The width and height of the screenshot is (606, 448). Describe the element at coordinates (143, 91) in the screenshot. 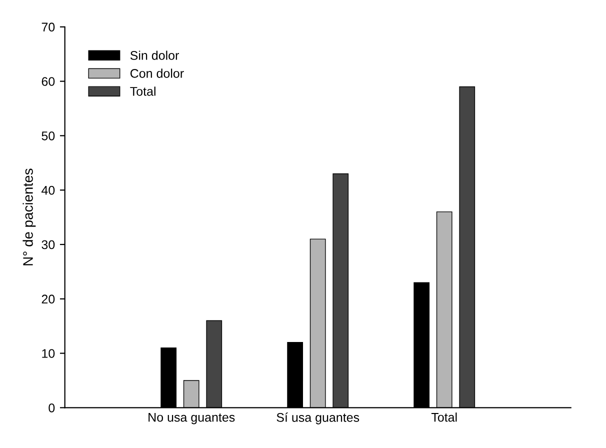

I see `legend-label: Total` at that location.